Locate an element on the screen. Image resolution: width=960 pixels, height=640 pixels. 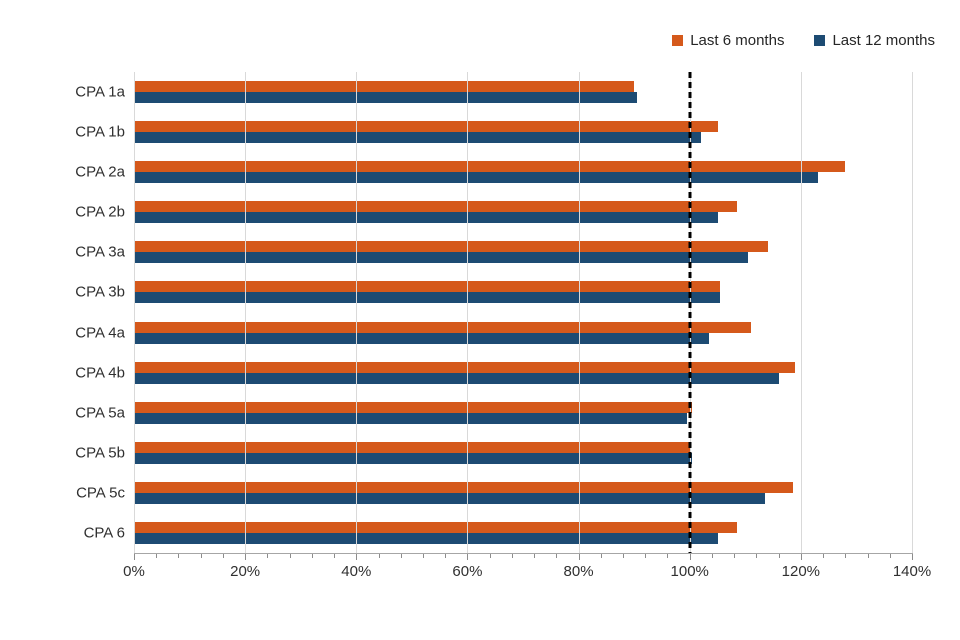
bar-group: CPA 4a is located at coordinates (493, 332).